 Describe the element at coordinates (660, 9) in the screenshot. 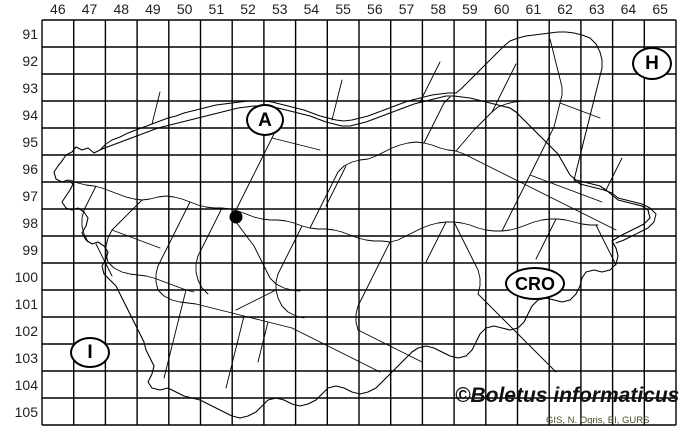

I see `column-label-65: 65` at that location.